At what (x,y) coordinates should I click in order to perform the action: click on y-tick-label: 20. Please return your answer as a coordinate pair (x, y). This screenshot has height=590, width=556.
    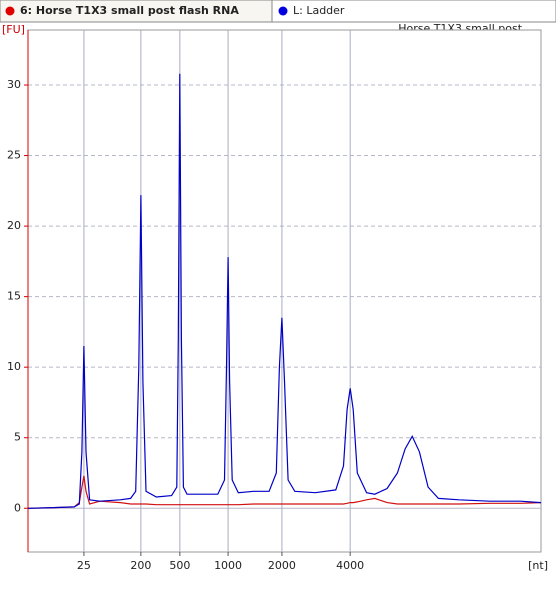
    Looking at the image, I should click on (14, 225).